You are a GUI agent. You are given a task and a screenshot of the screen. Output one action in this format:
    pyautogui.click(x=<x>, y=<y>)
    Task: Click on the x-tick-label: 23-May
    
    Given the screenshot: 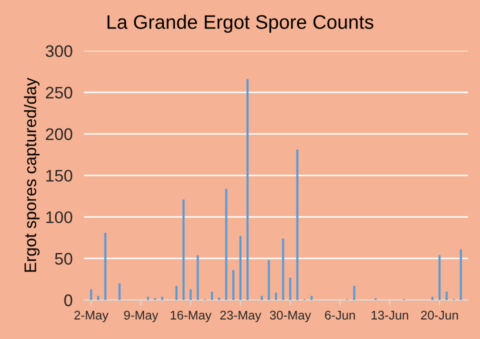 What is the action you would take?
    pyautogui.click(x=241, y=316)
    